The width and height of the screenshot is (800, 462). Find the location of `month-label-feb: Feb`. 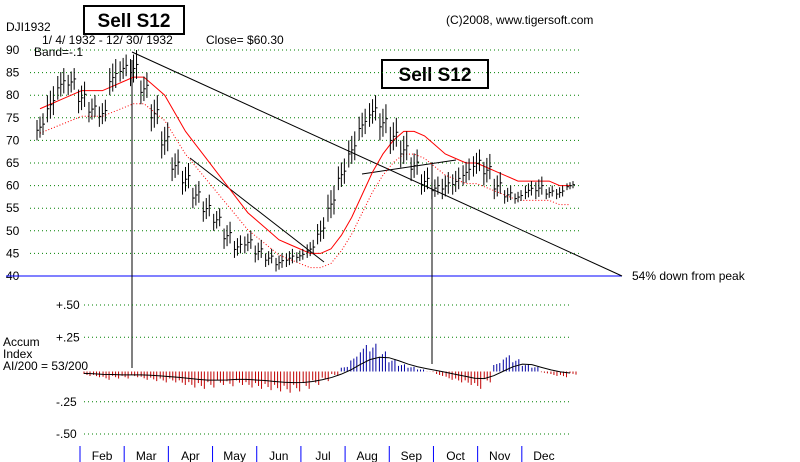

month-label-feb: Feb is located at coordinates (102, 455).